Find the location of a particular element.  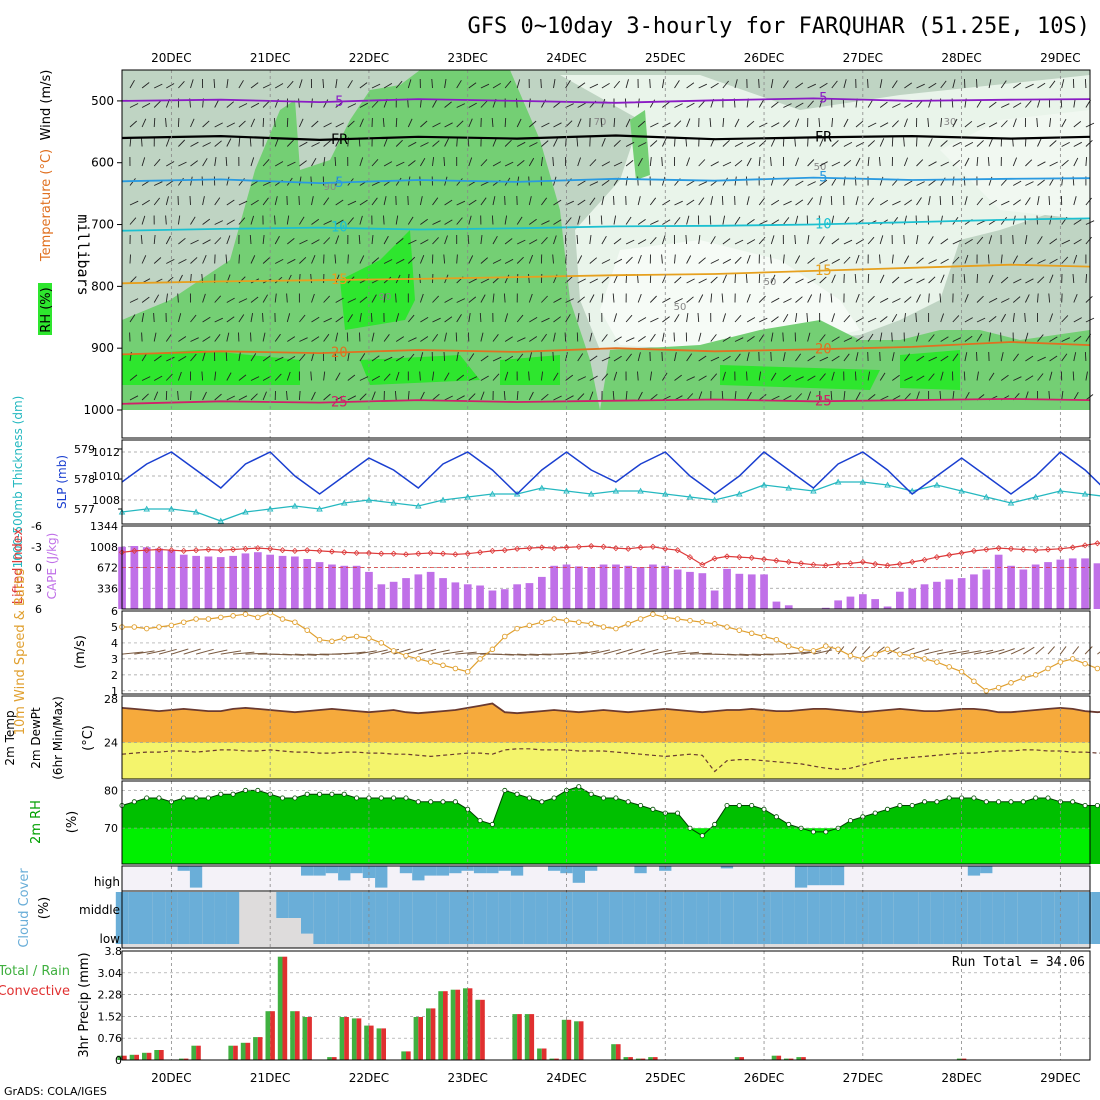

wind-axis-label: 10m Wind Speed & Barbs is located at coordinates (20, 652).